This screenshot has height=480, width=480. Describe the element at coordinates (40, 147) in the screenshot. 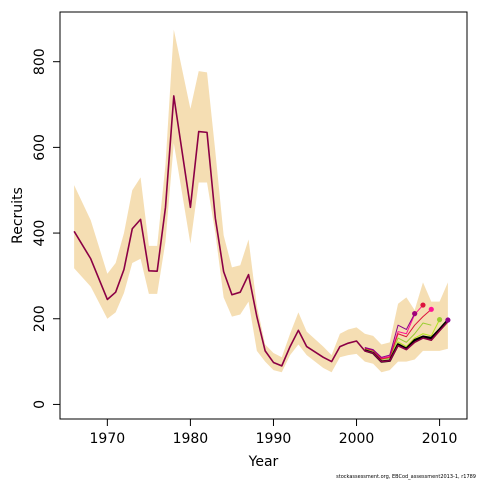

I see `y-tick-label: 600` at that location.